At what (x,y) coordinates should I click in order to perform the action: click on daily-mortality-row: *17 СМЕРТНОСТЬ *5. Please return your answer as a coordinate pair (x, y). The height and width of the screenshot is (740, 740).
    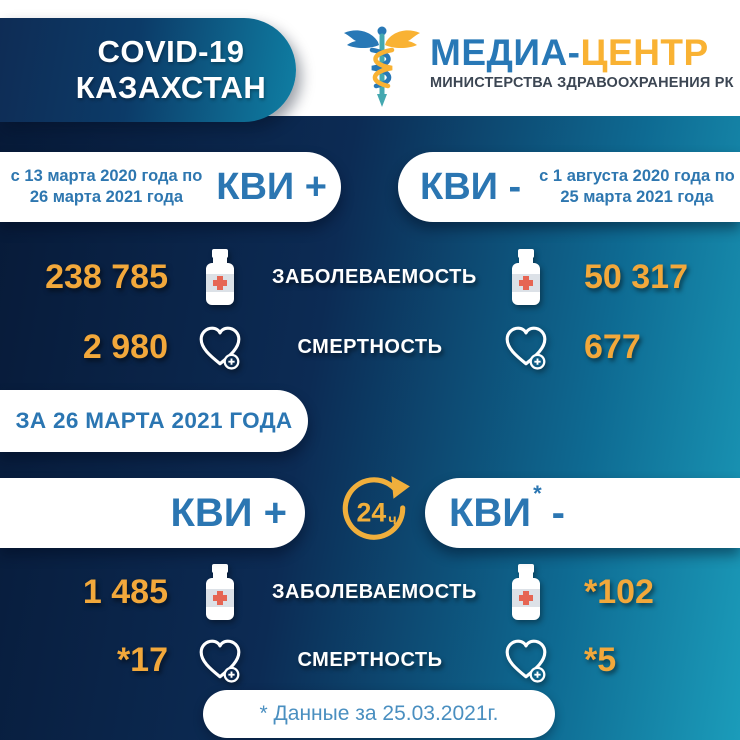
    Looking at the image, I should click on (370, 660).